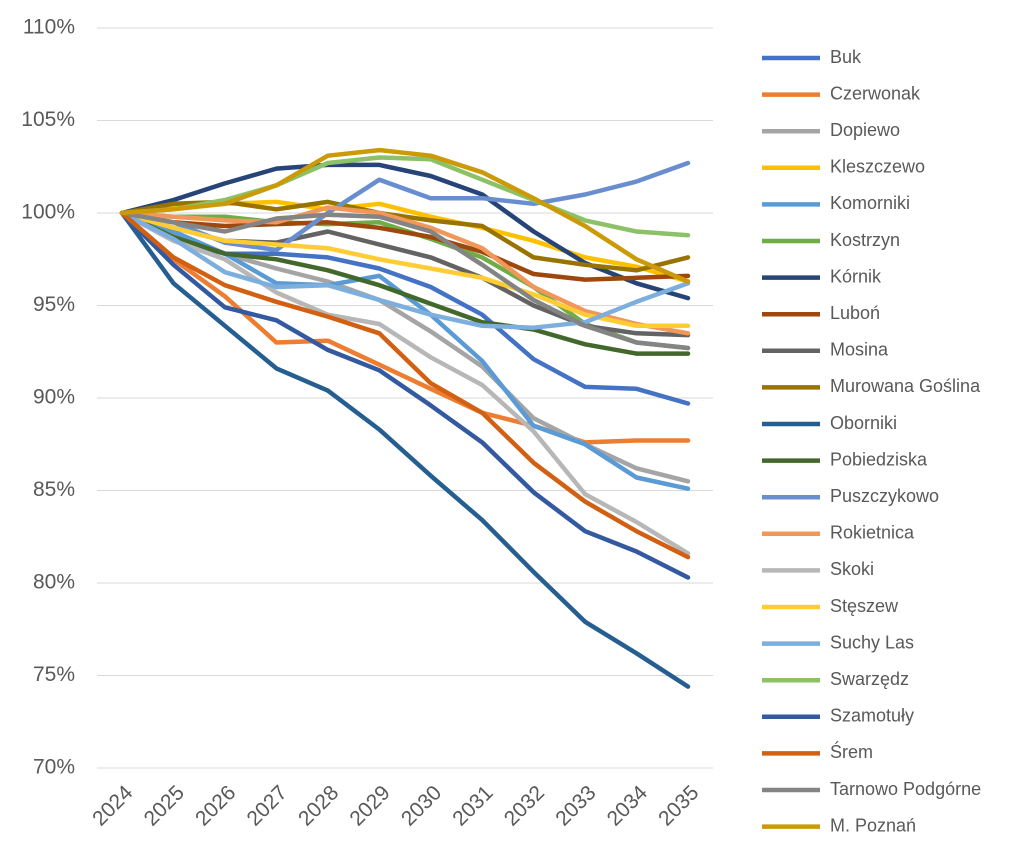  What do you see at coordinates (48, 212) in the screenshot?
I see `y-tick-label: 100%` at bounding box center [48, 212].